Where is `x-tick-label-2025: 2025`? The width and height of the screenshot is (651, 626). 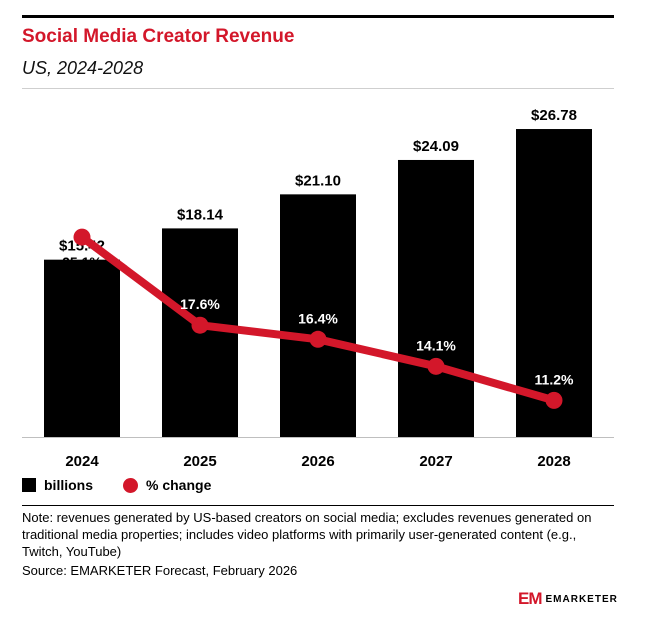 x-tick-label-2025: 2025 is located at coordinates (199, 461).